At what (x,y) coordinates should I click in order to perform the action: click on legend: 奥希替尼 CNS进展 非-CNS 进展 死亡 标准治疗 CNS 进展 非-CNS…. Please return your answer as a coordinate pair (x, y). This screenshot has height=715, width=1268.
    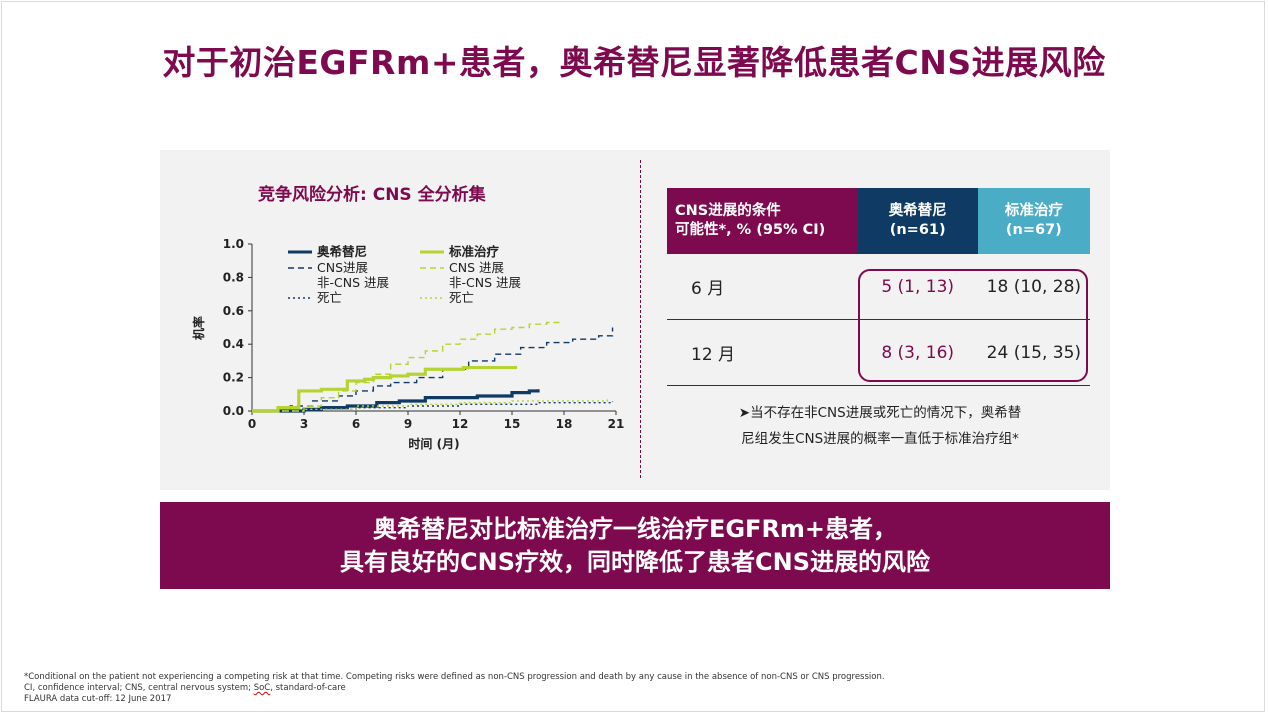
    Looking at the image, I should click on (404, 274).